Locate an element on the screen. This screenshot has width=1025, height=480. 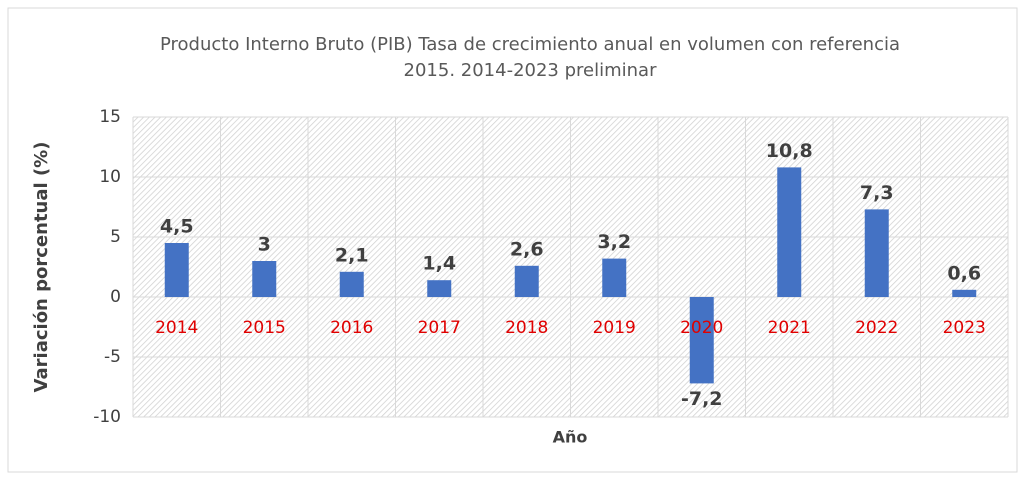
data-label: -7,2 is located at coordinates (702, 399).